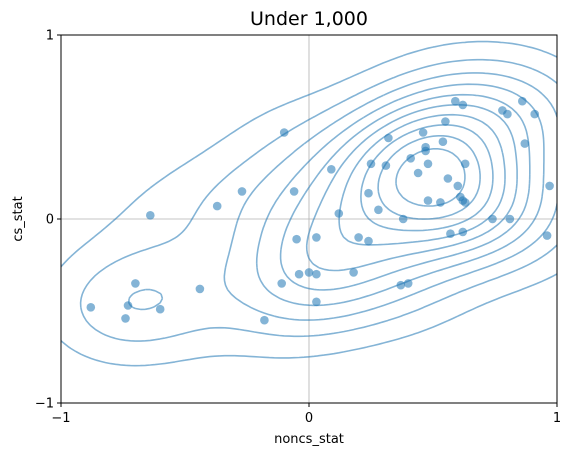 This screenshot has height=457, width=570. Describe the element at coordinates (60, 418) in the screenshot. I see `x-tick-label: −1` at that location.